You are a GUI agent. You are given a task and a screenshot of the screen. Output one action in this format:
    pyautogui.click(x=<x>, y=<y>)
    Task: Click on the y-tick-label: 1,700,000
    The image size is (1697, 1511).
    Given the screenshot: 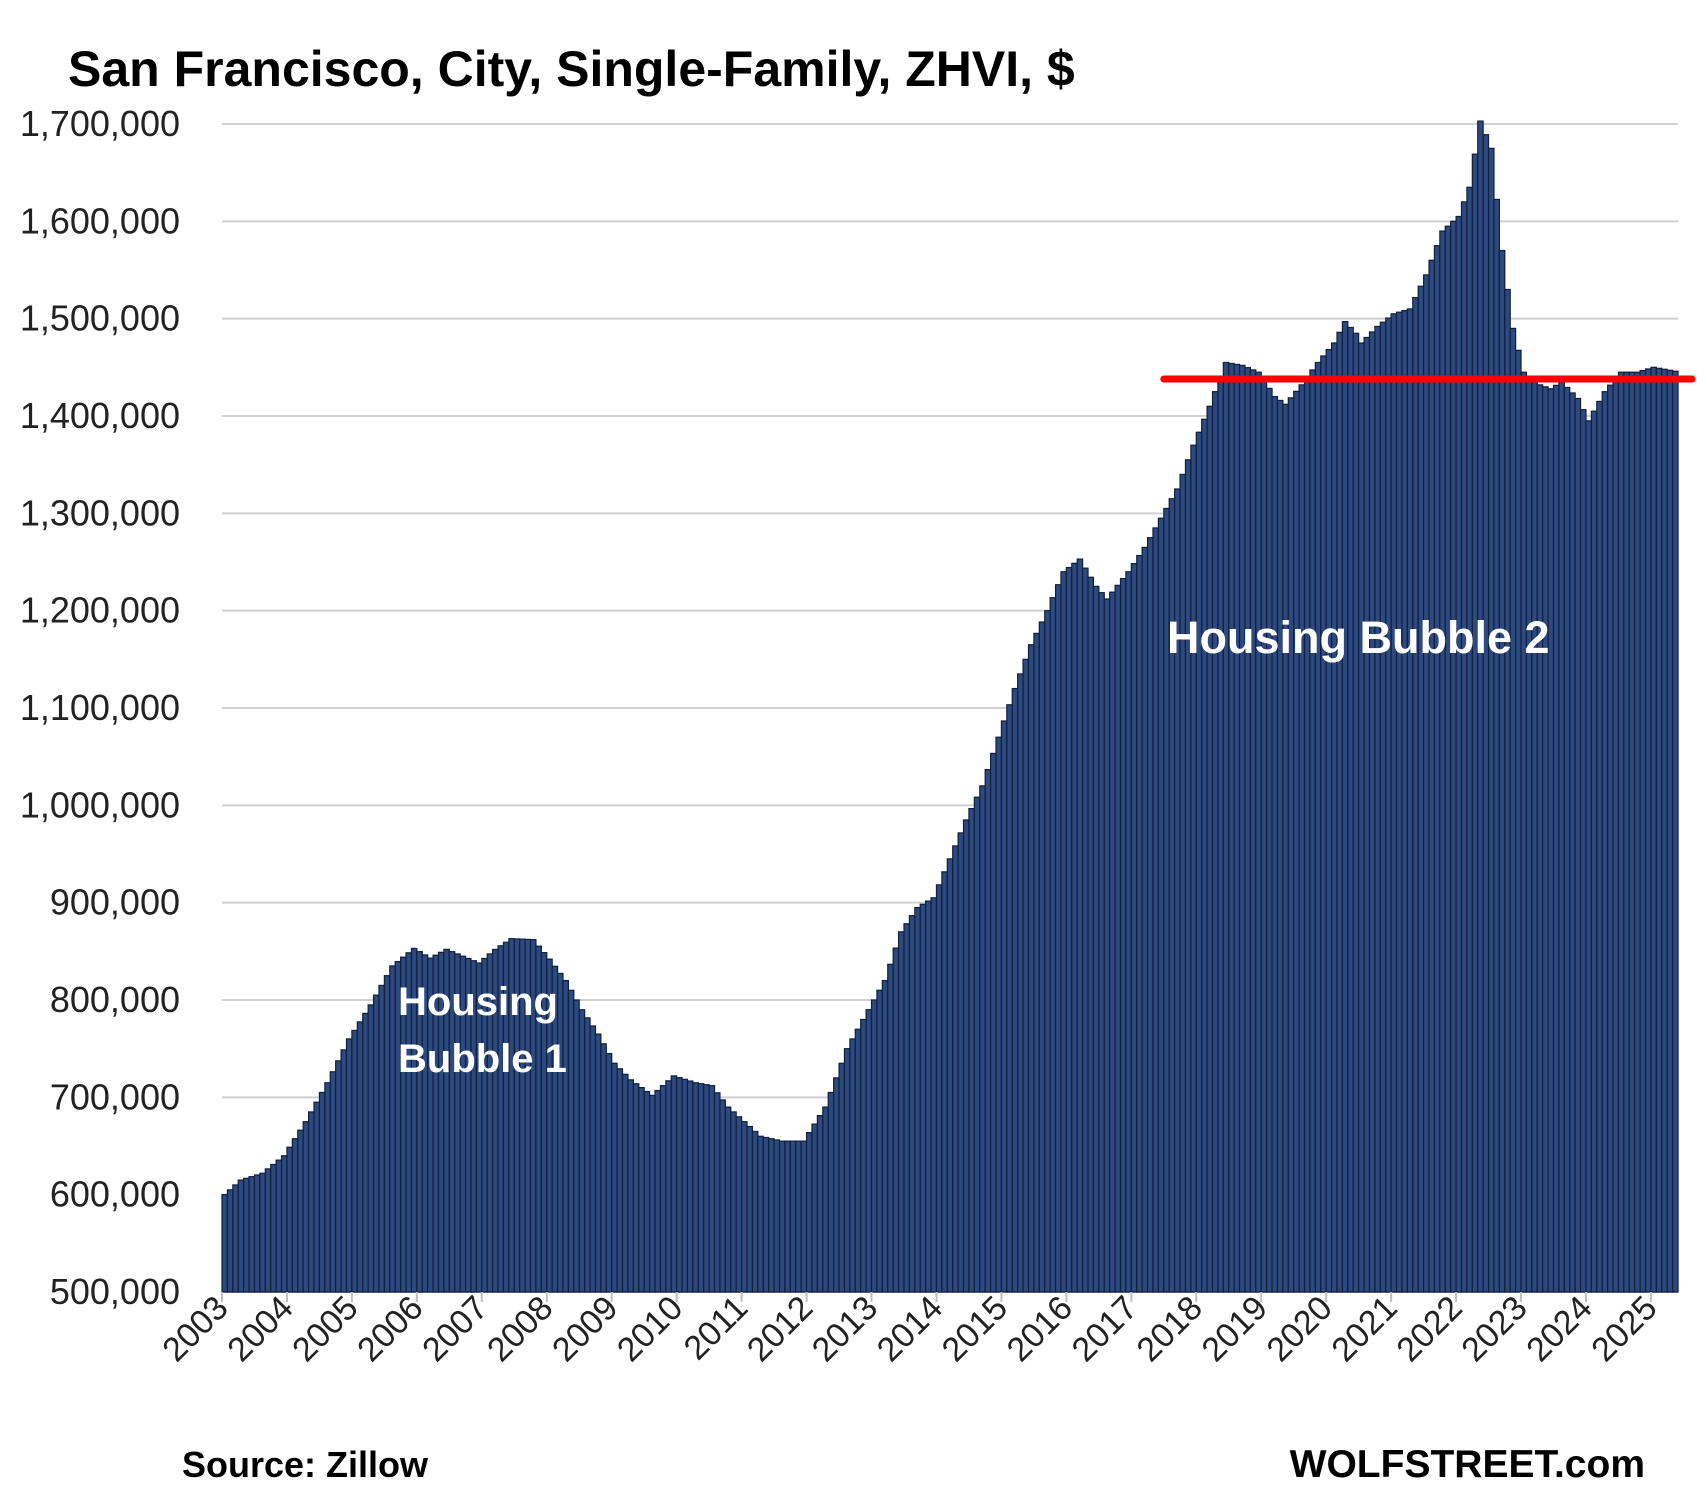 What is the action you would take?
    pyautogui.click(x=100, y=123)
    